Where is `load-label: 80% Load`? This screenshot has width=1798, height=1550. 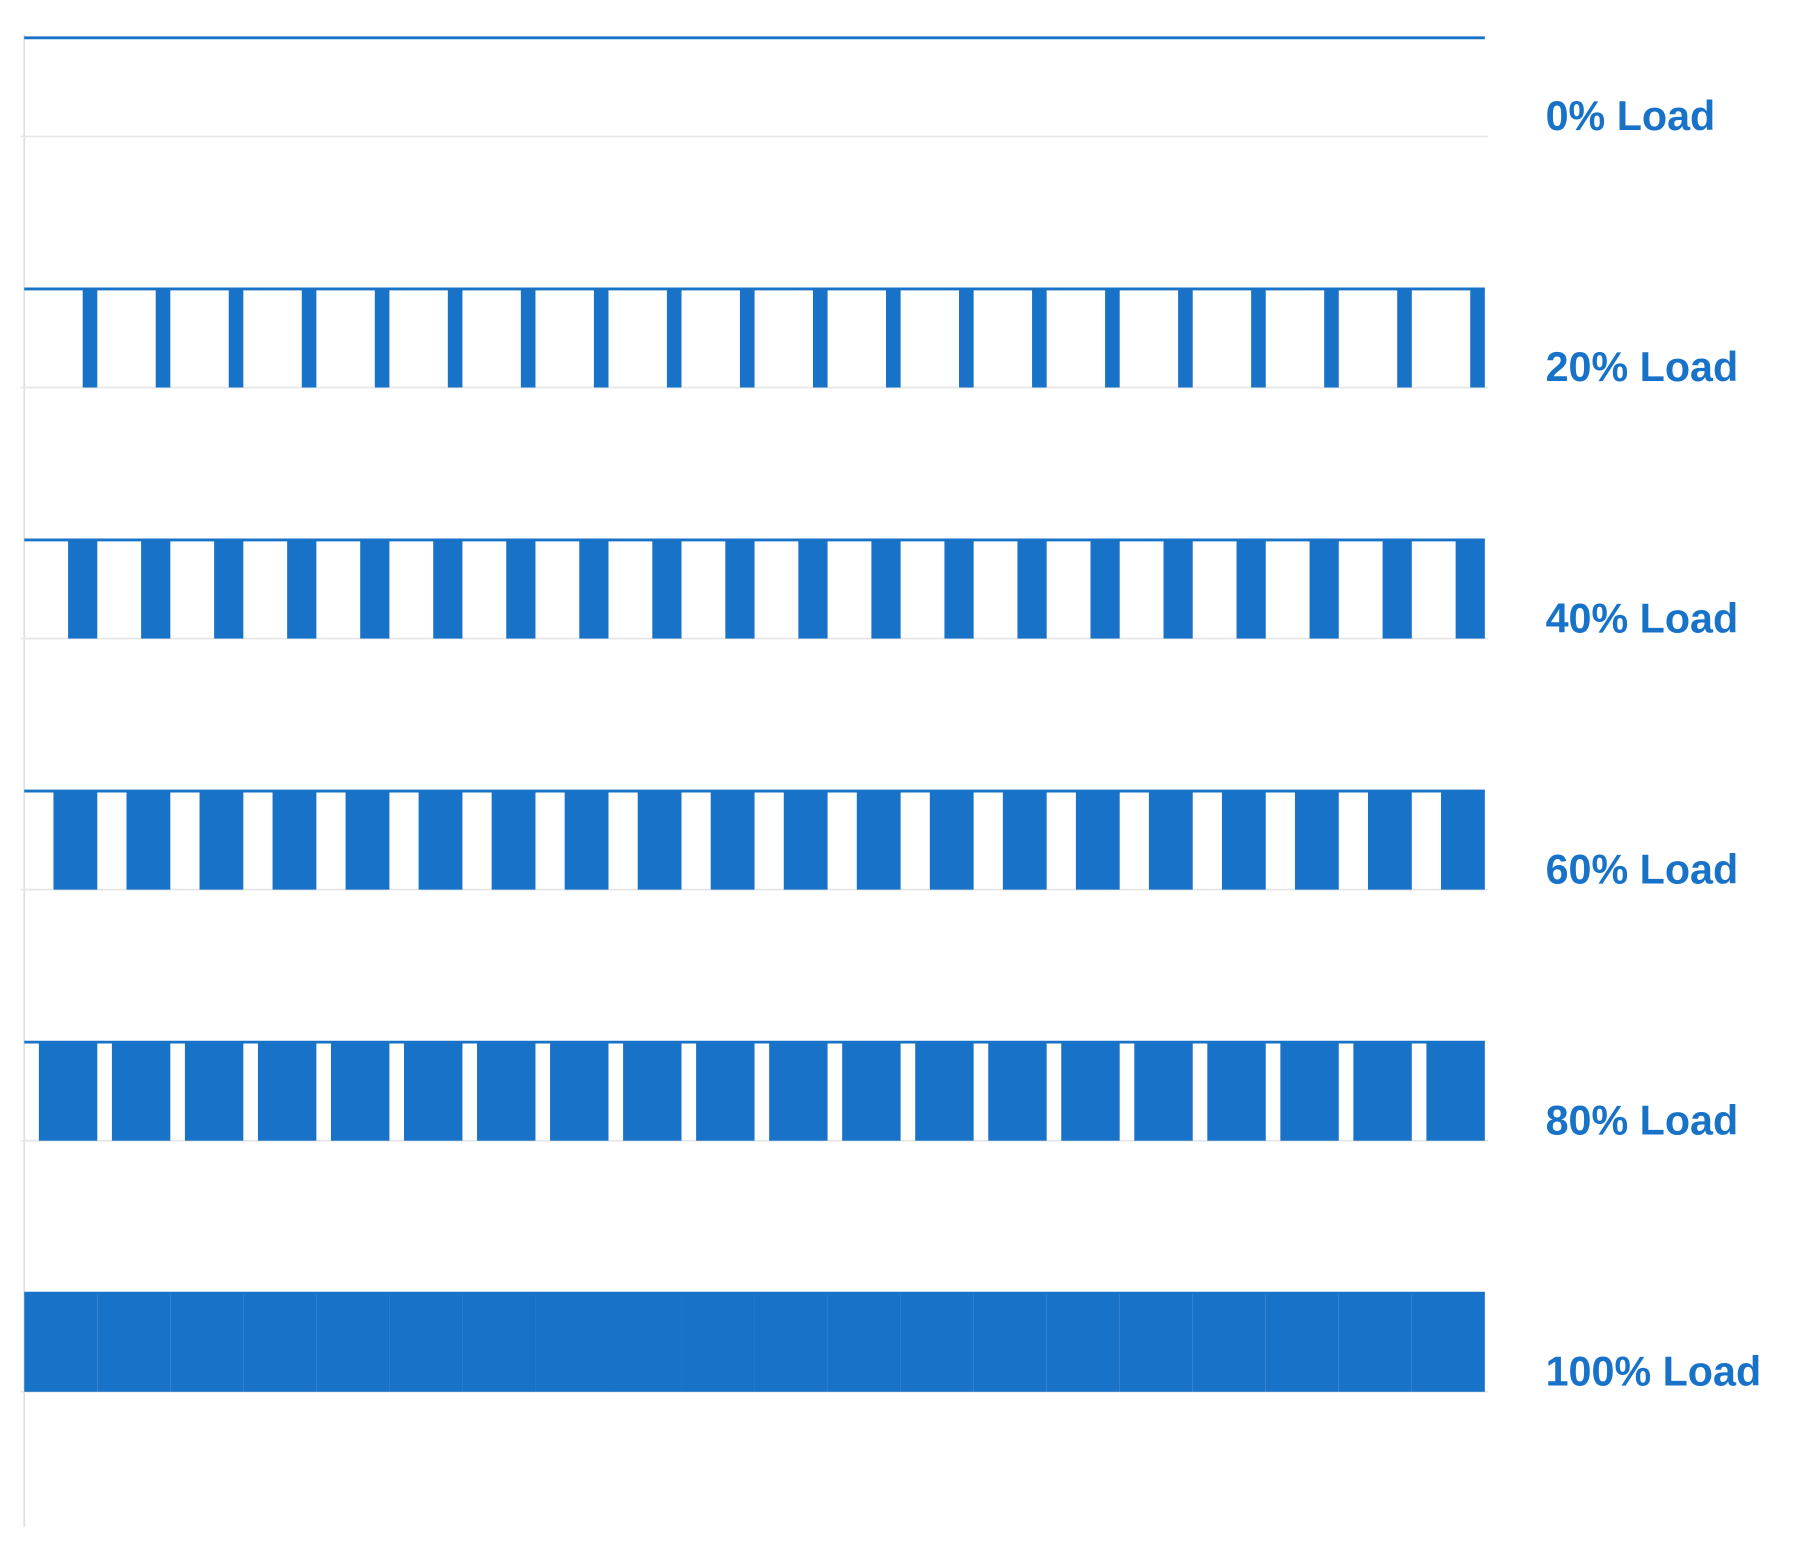 load-label: 80% Load is located at coordinates (1642, 1120).